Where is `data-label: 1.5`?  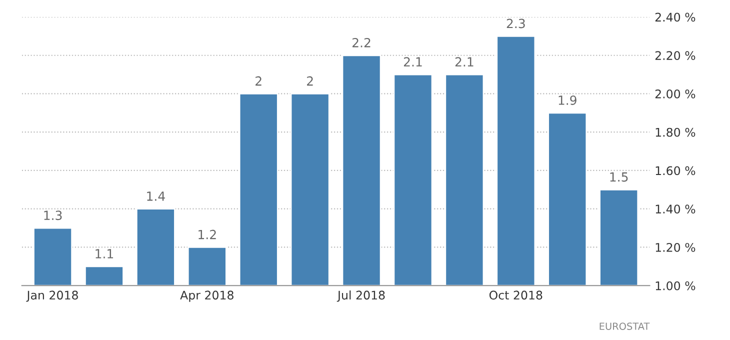 data-label: 1.5 is located at coordinates (619, 177).